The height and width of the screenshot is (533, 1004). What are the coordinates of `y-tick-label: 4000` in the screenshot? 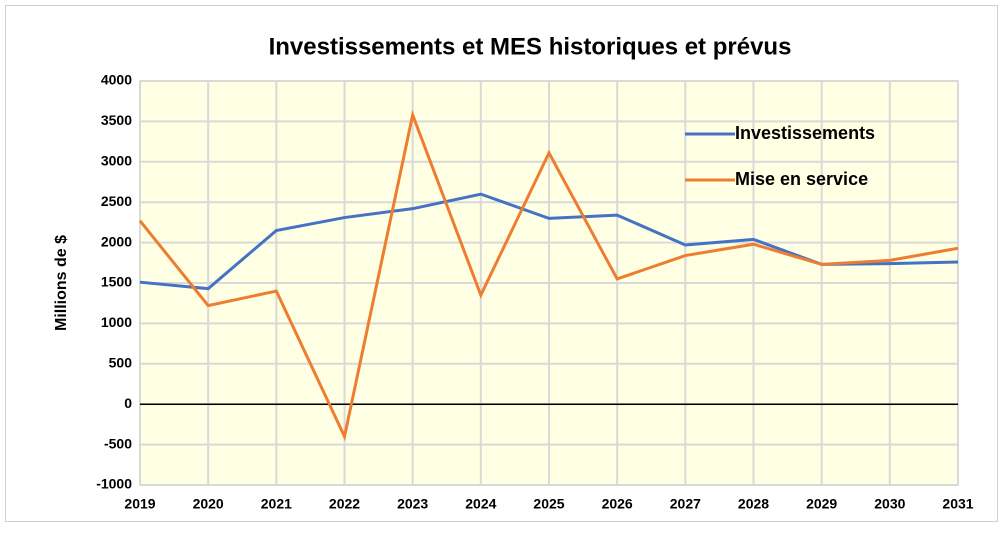 It's located at (116, 80).